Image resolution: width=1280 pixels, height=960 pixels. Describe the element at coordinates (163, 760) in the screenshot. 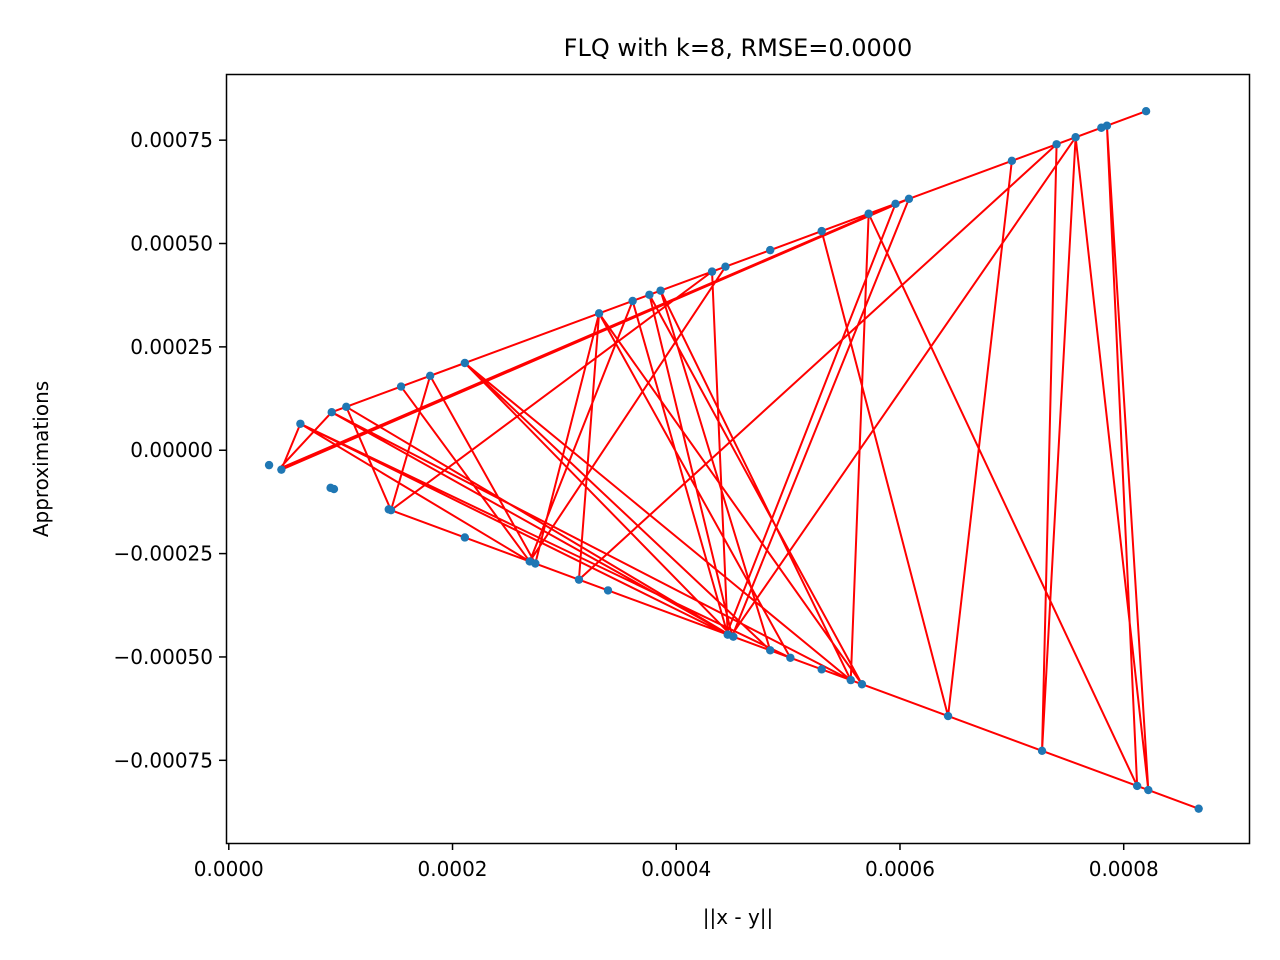

I see `y-tick-label: −0.00075` at that location.